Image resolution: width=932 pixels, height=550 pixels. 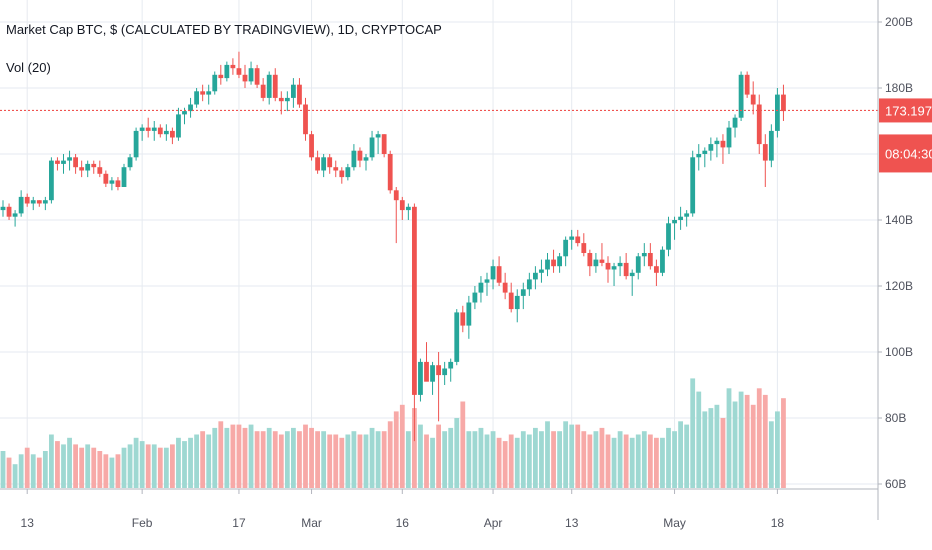 I want to click on x-tick-label: 17, so click(x=239, y=523).